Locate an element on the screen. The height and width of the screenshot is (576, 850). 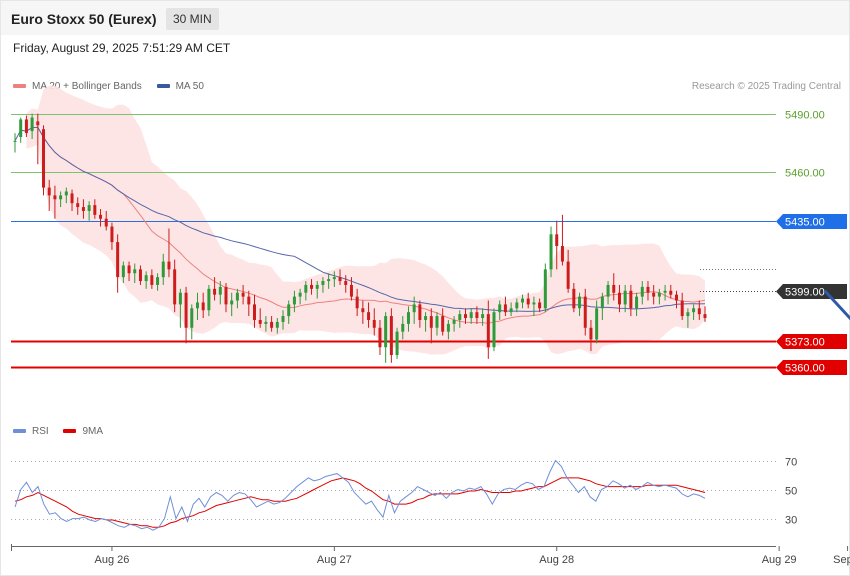
rsi-tick-label: 70 is located at coordinates (791, 463).